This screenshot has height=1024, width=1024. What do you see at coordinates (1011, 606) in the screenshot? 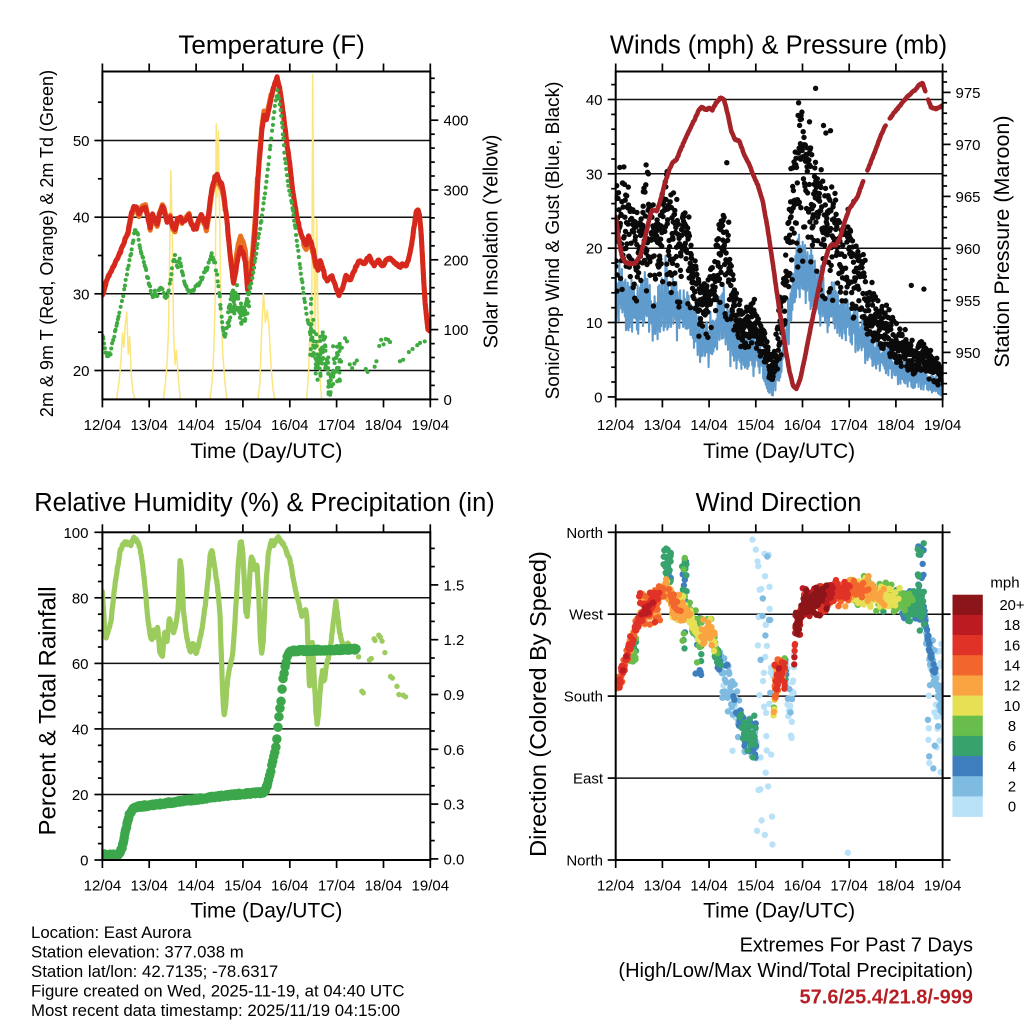
I see `svg-text: 20+` at bounding box center [1011, 606].